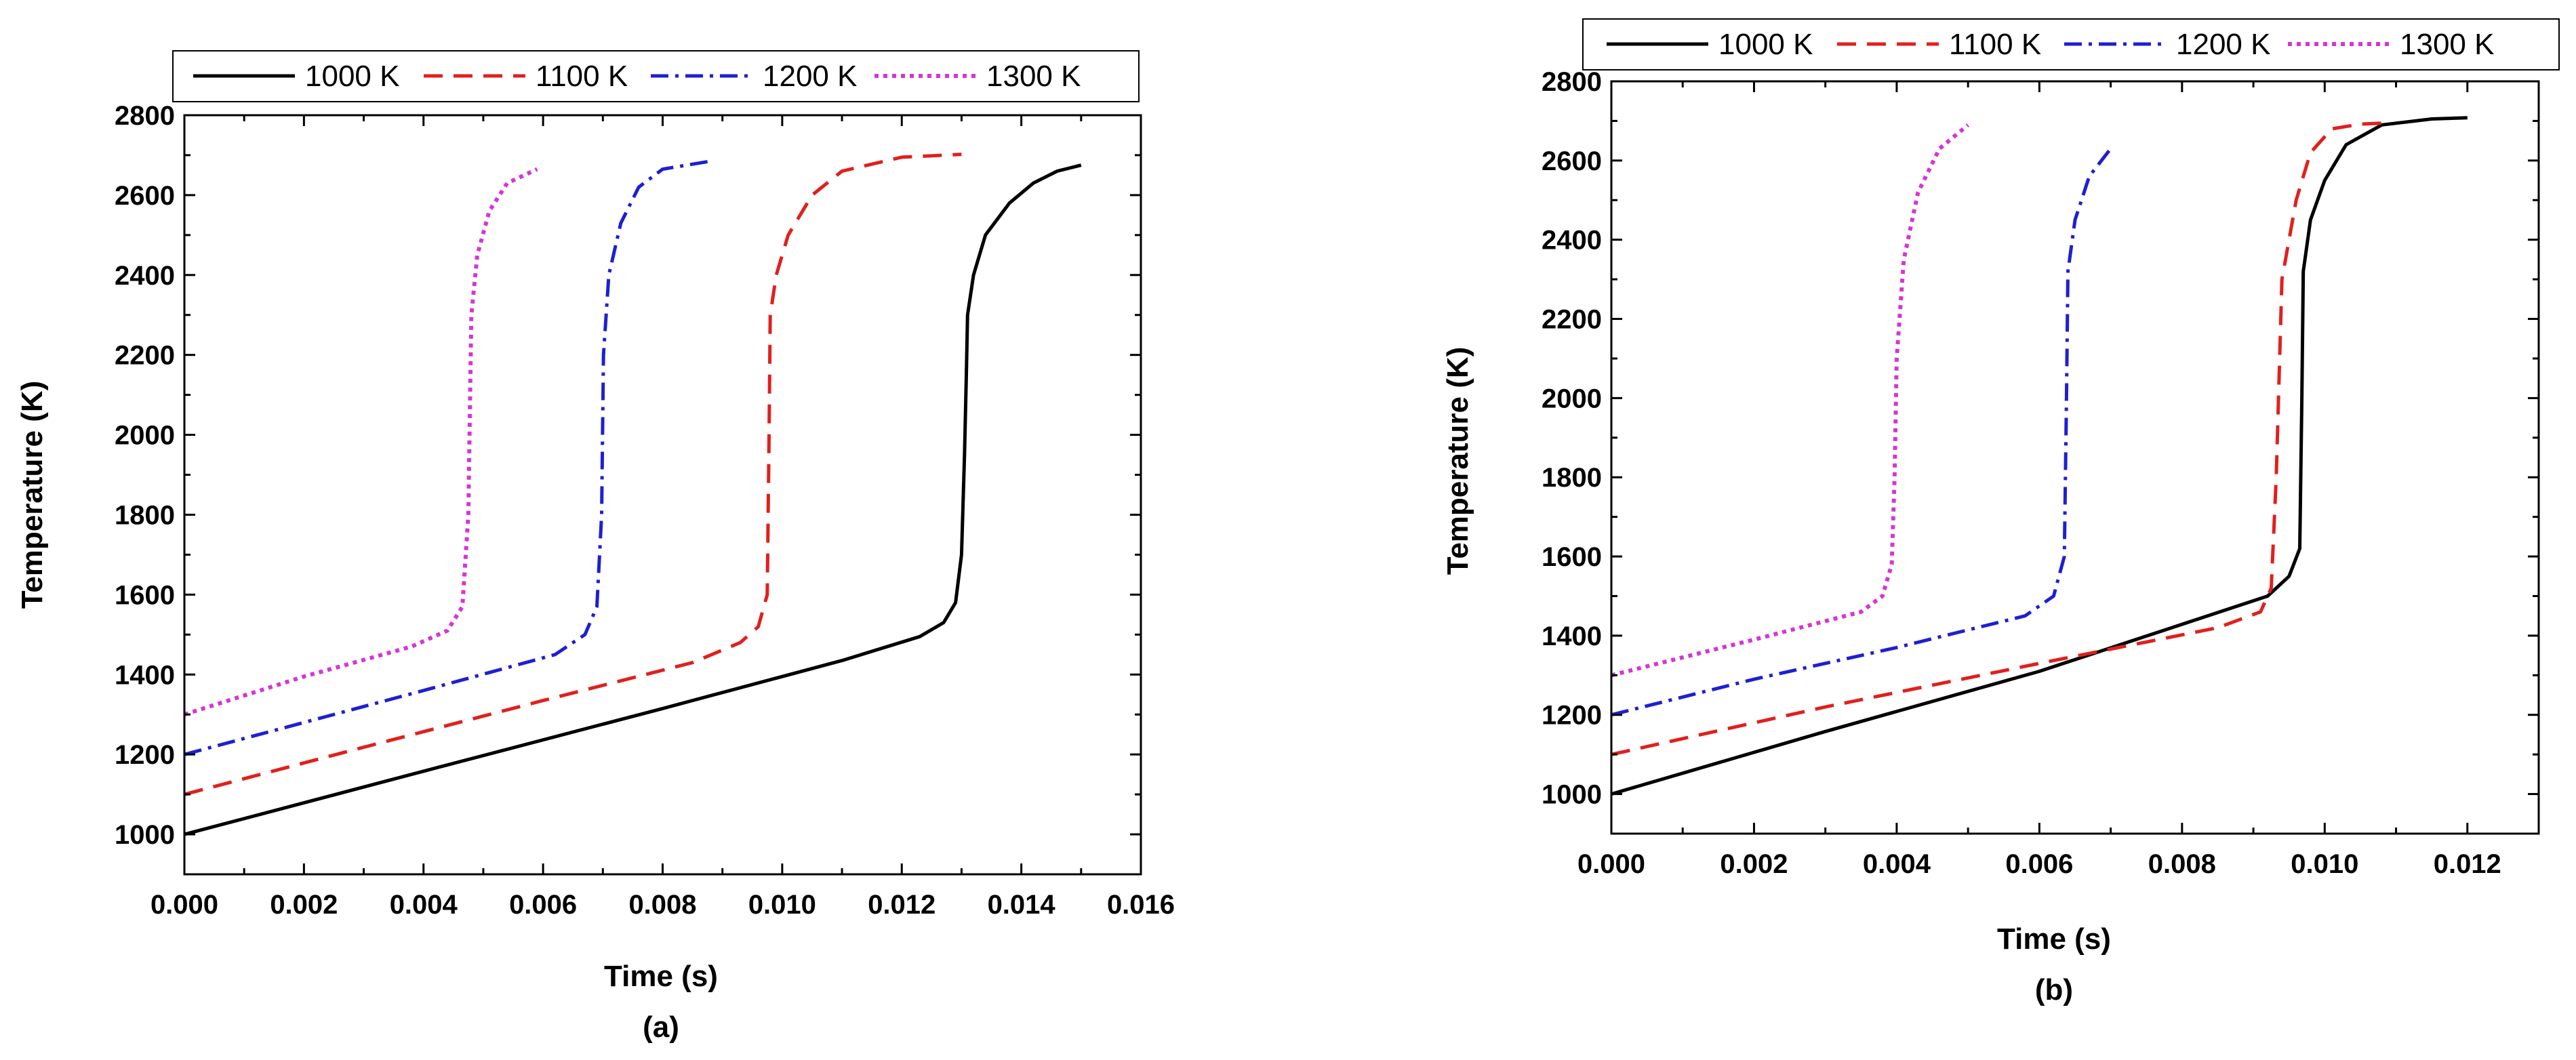  What do you see at coordinates (2054, 939) in the screenshot?
I see `x-axis-label-b: Time (s)` at bounding box center [2054, 939].